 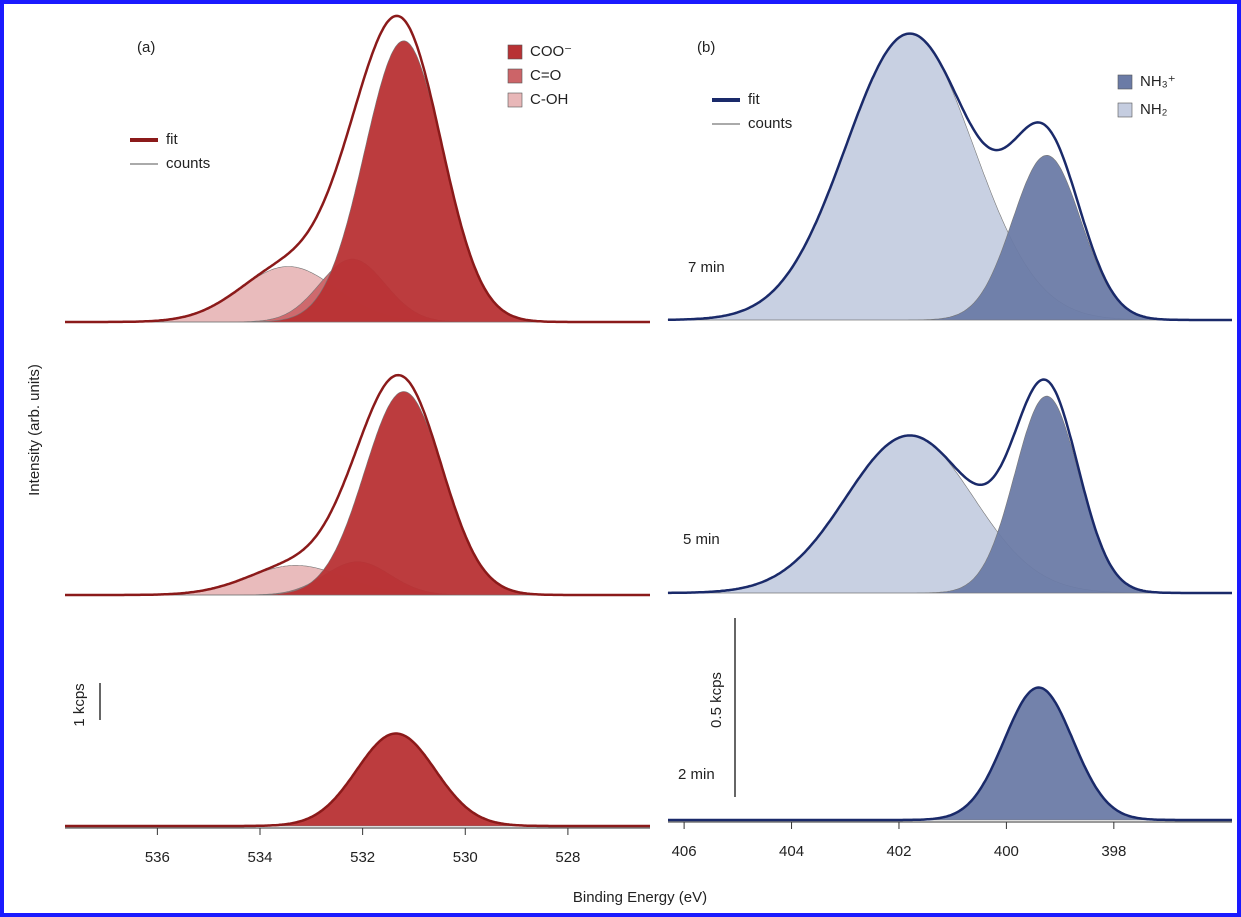 What do you see at coordinates (1154, 109) in the screenshot?
I see `legend-label: NH₂` at bounding box center [1154, 109].